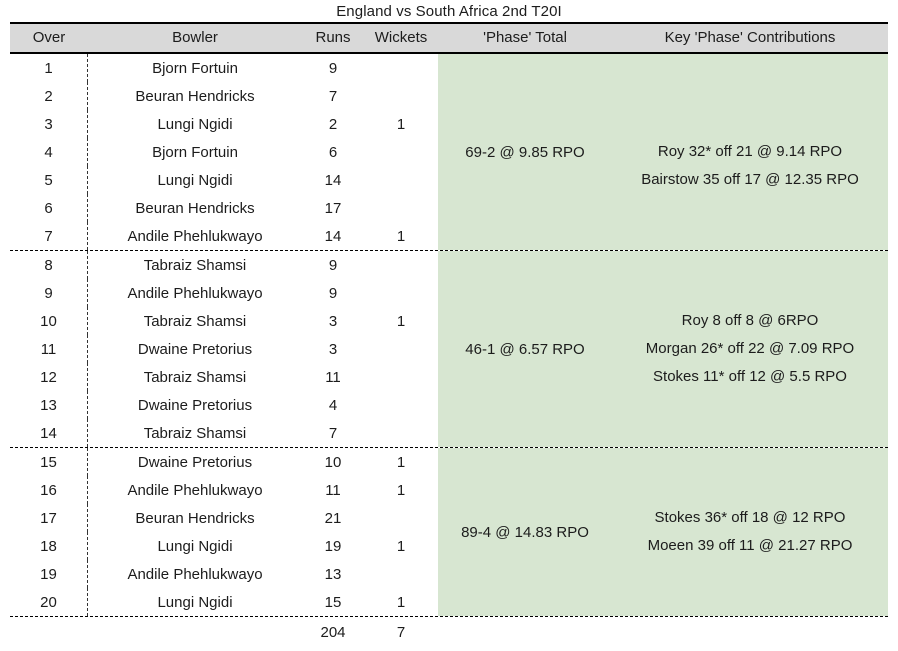 The width and height of the screenshot is (898, 651). What do you see at coordinates (333, 208) in the screenshot?
I see `runs-cell: 17` at bounding box center [333, 208].